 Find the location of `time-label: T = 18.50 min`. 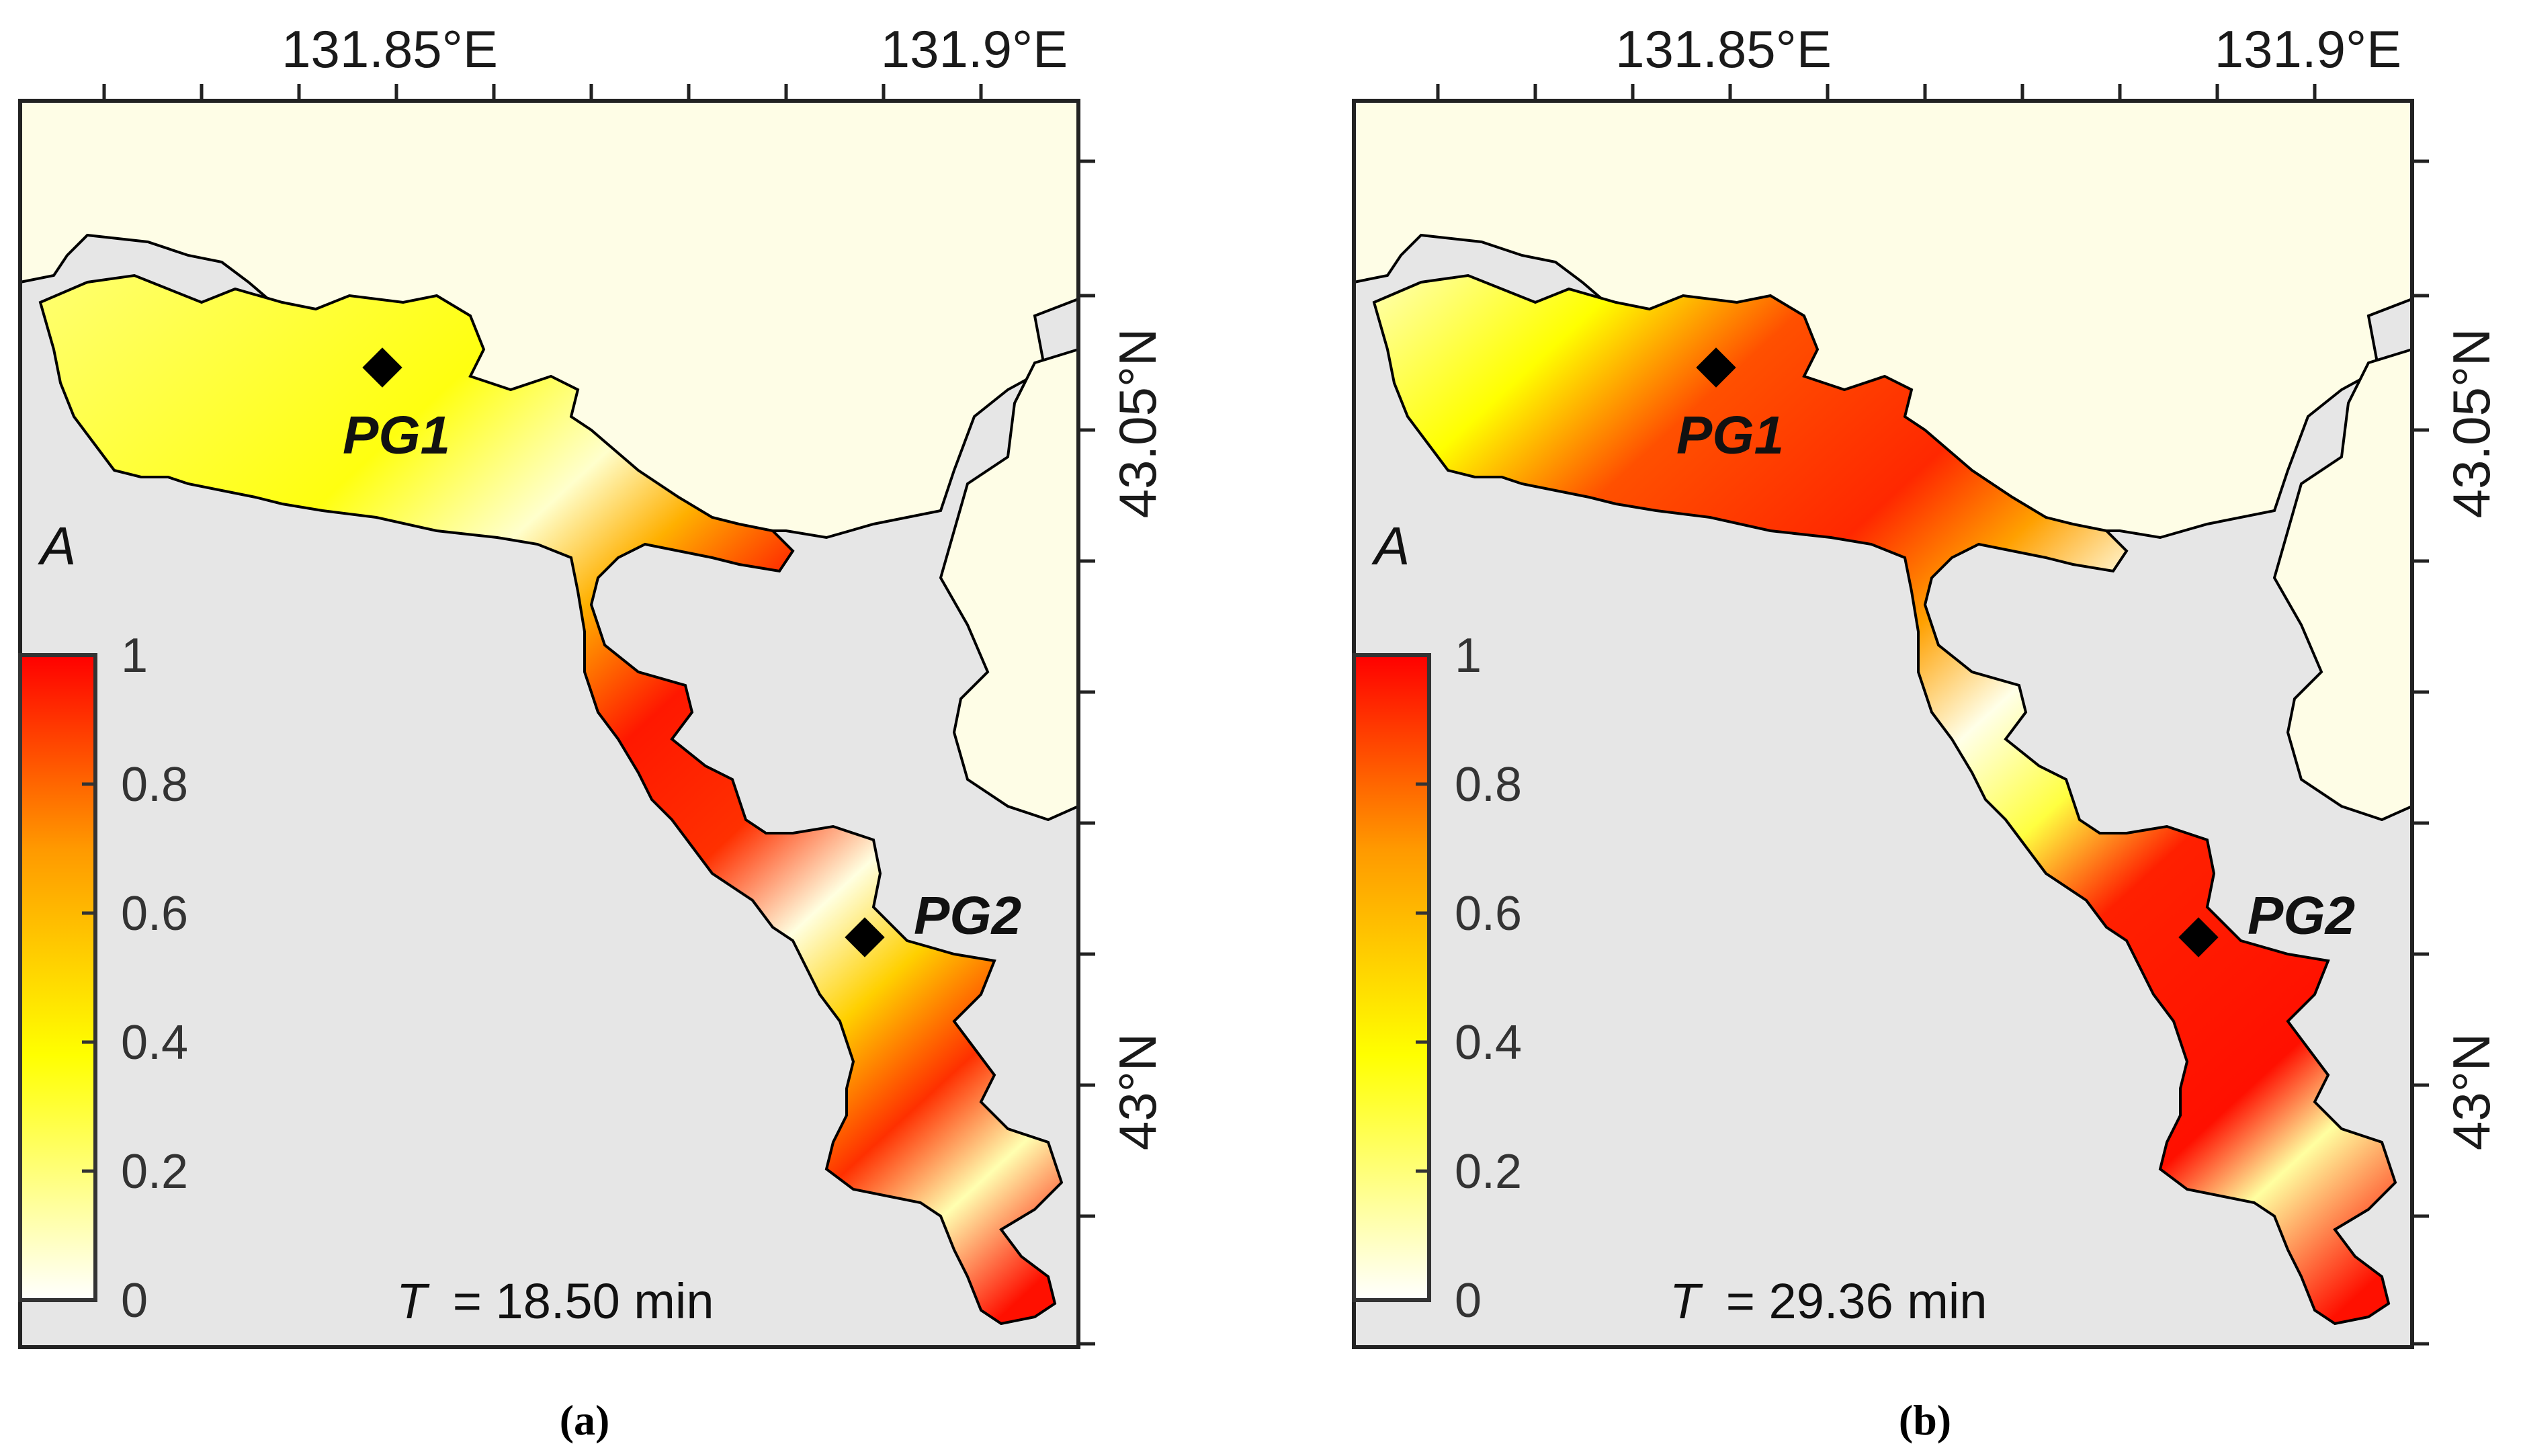

time-label: T = 18.50 min is located at coordinates (555, 1301).